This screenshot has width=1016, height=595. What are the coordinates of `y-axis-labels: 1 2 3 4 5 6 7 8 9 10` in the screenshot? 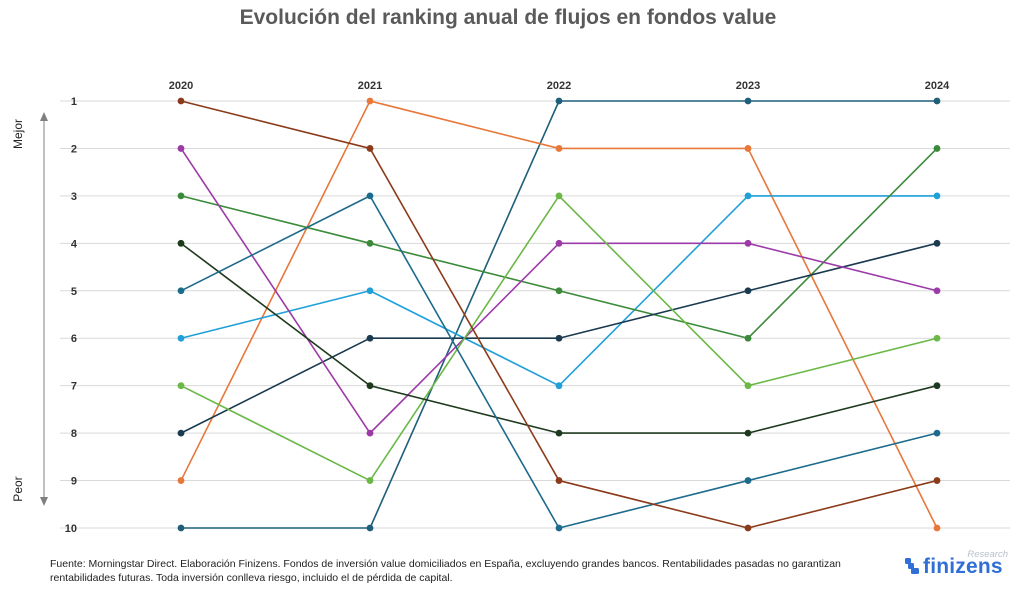 It's located at (71, 315).